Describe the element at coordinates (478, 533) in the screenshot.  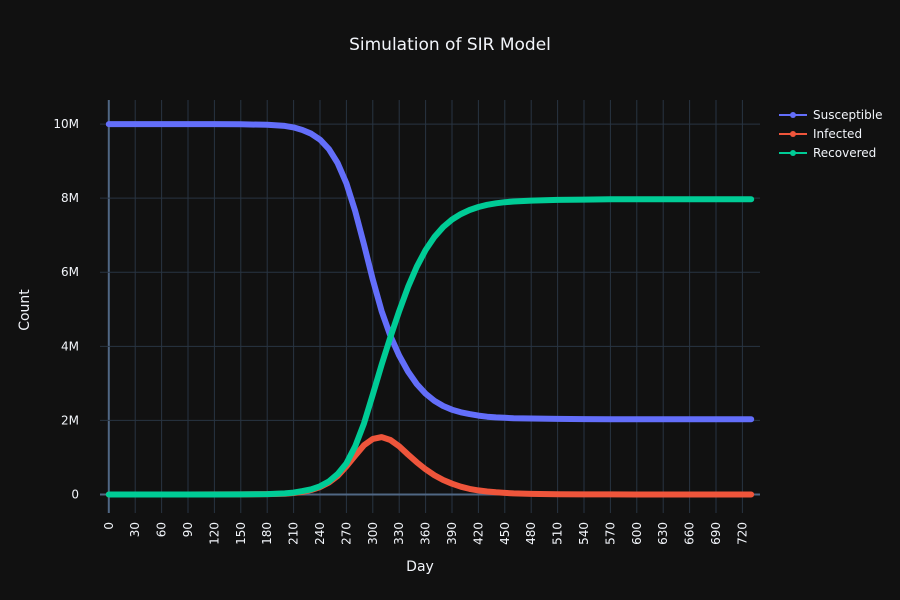
I see `x-tick-label: 420` at that location.